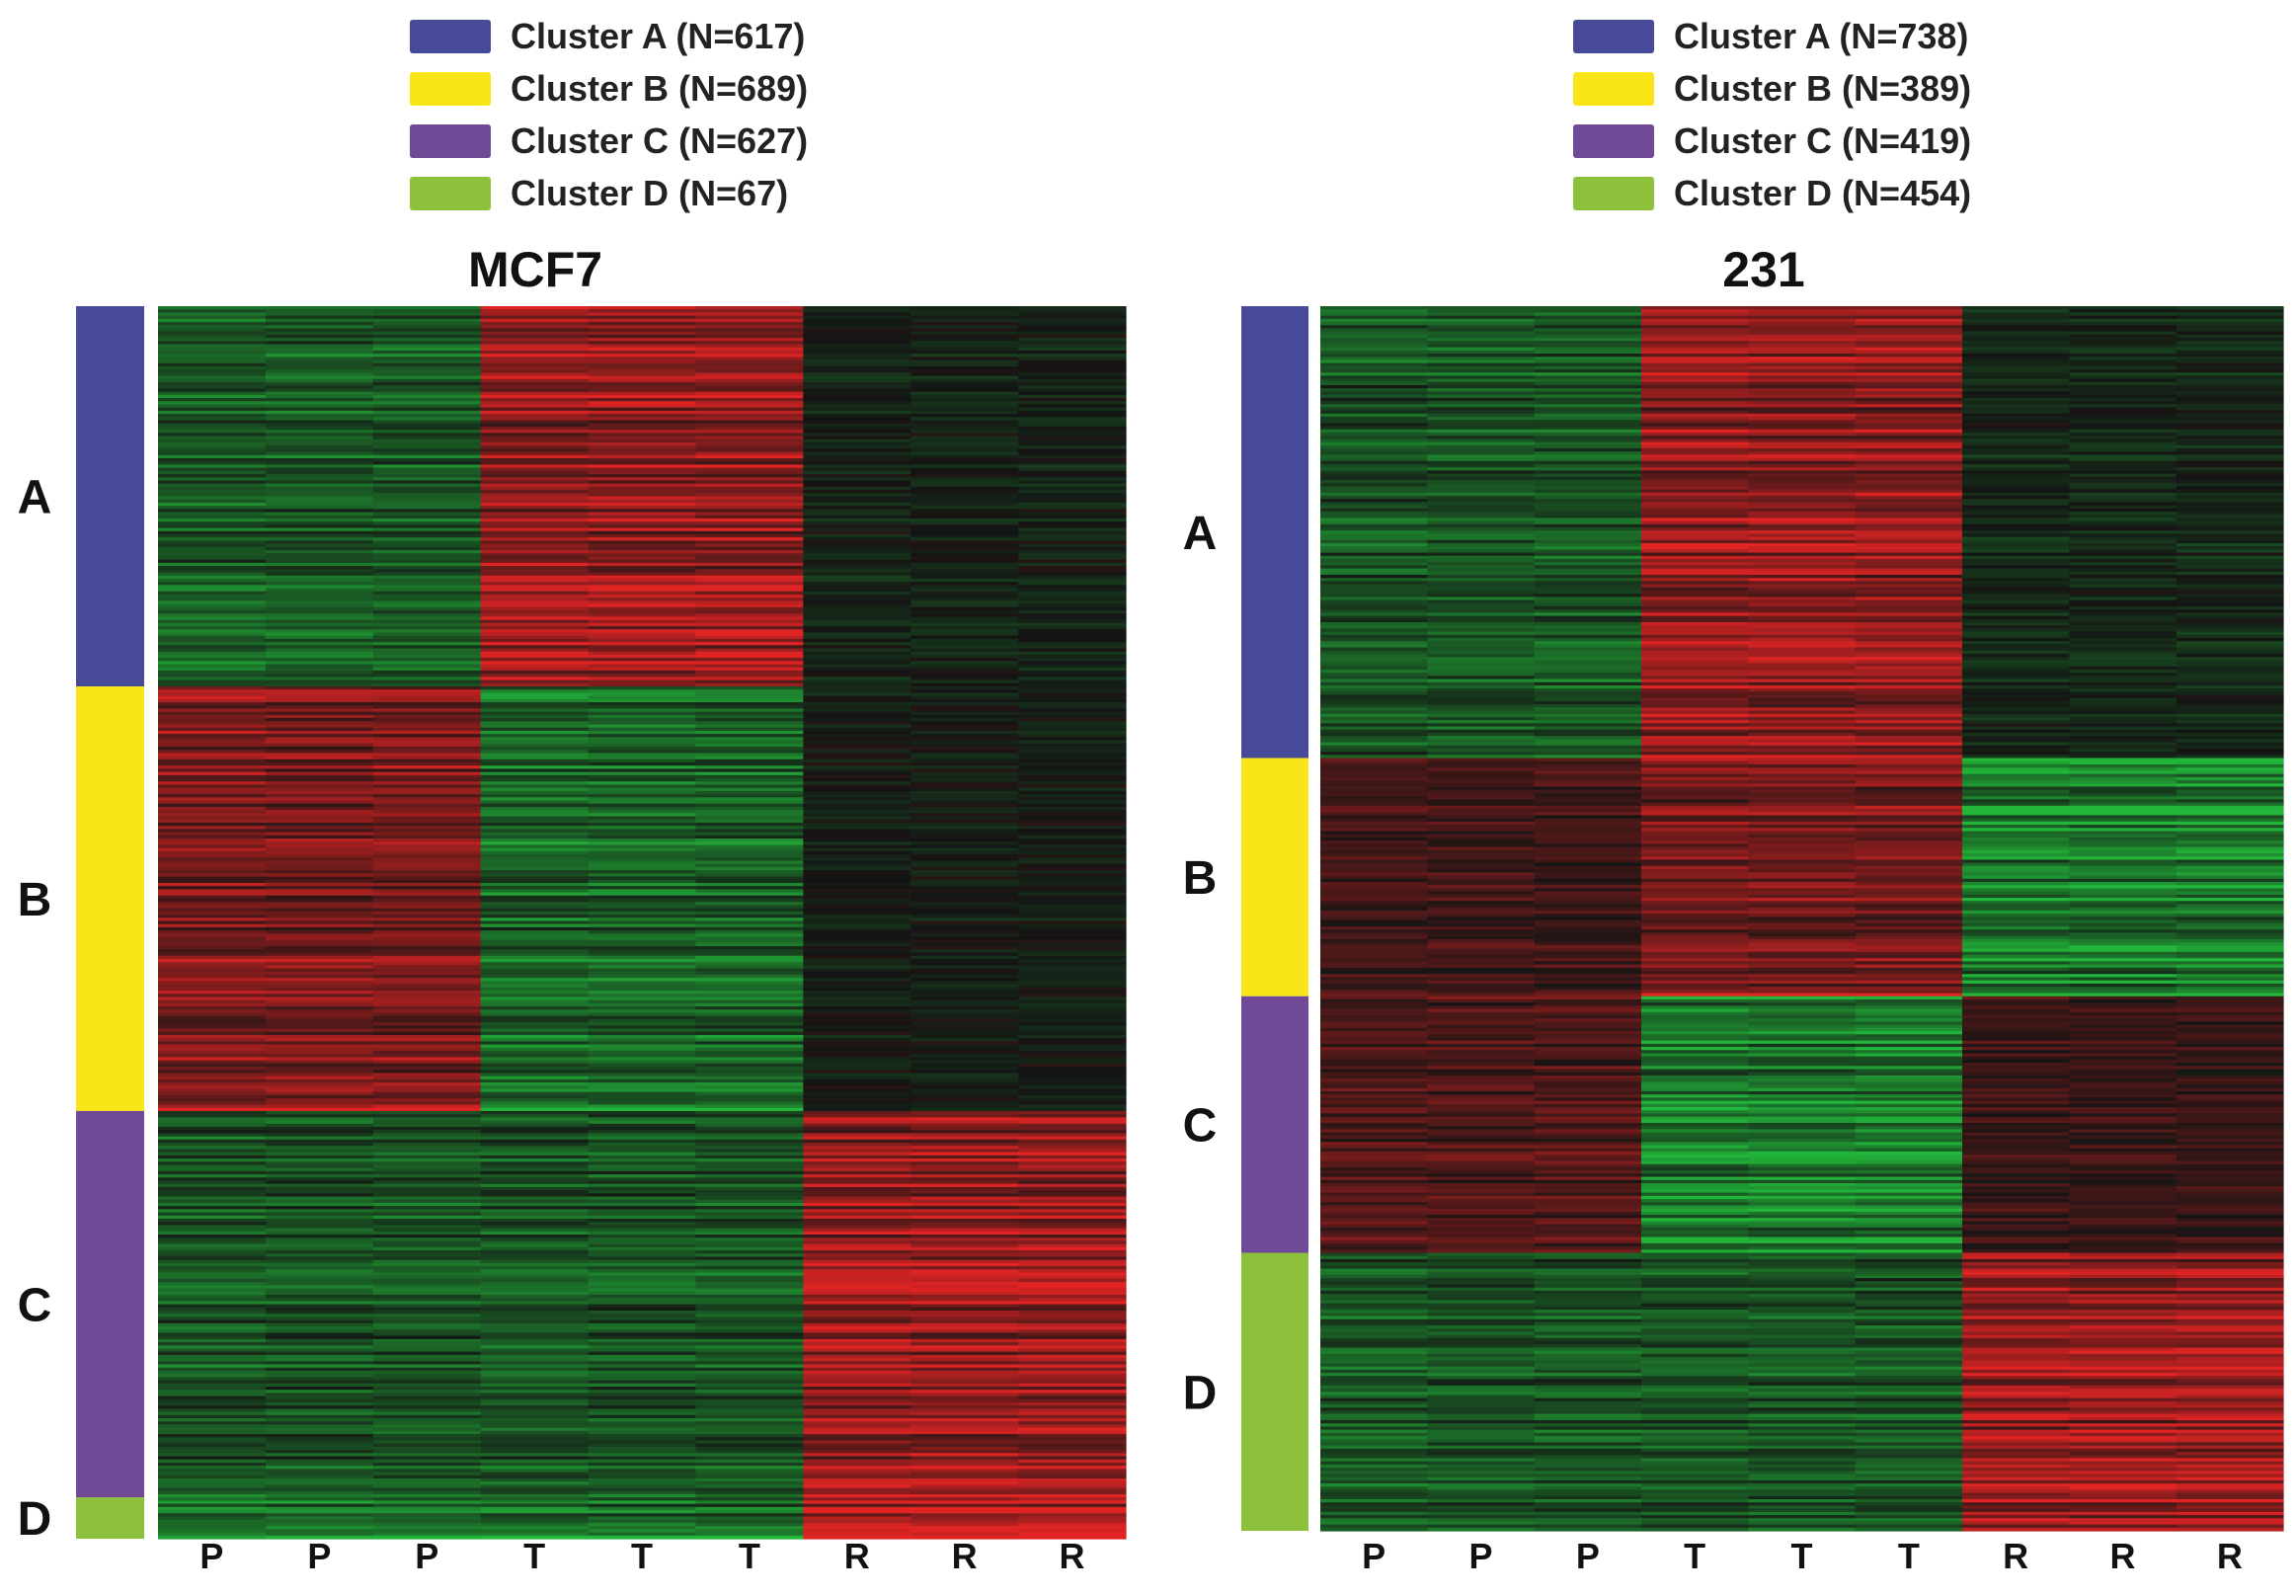 The image size is (2296, 1596). I want to click on cluster-band-a, so click(1275, 532).